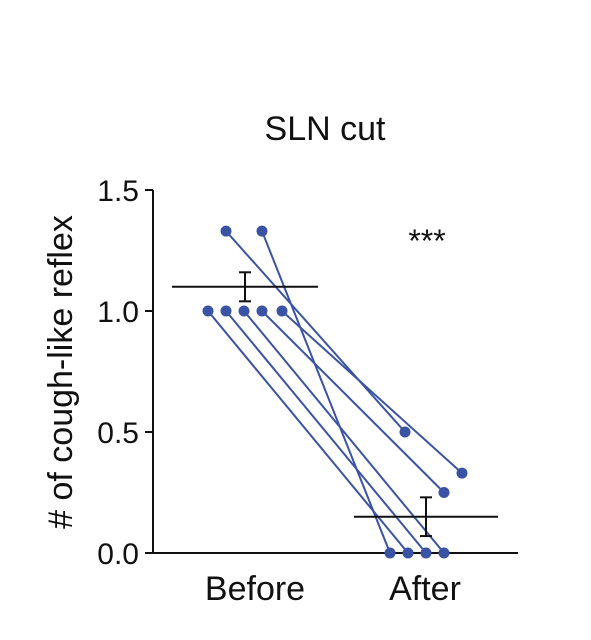 This screenshot has width=591, height=640. Describe the element at coordinates (425, 589) in the screenshot. I see `x-category-label: After` at that location.